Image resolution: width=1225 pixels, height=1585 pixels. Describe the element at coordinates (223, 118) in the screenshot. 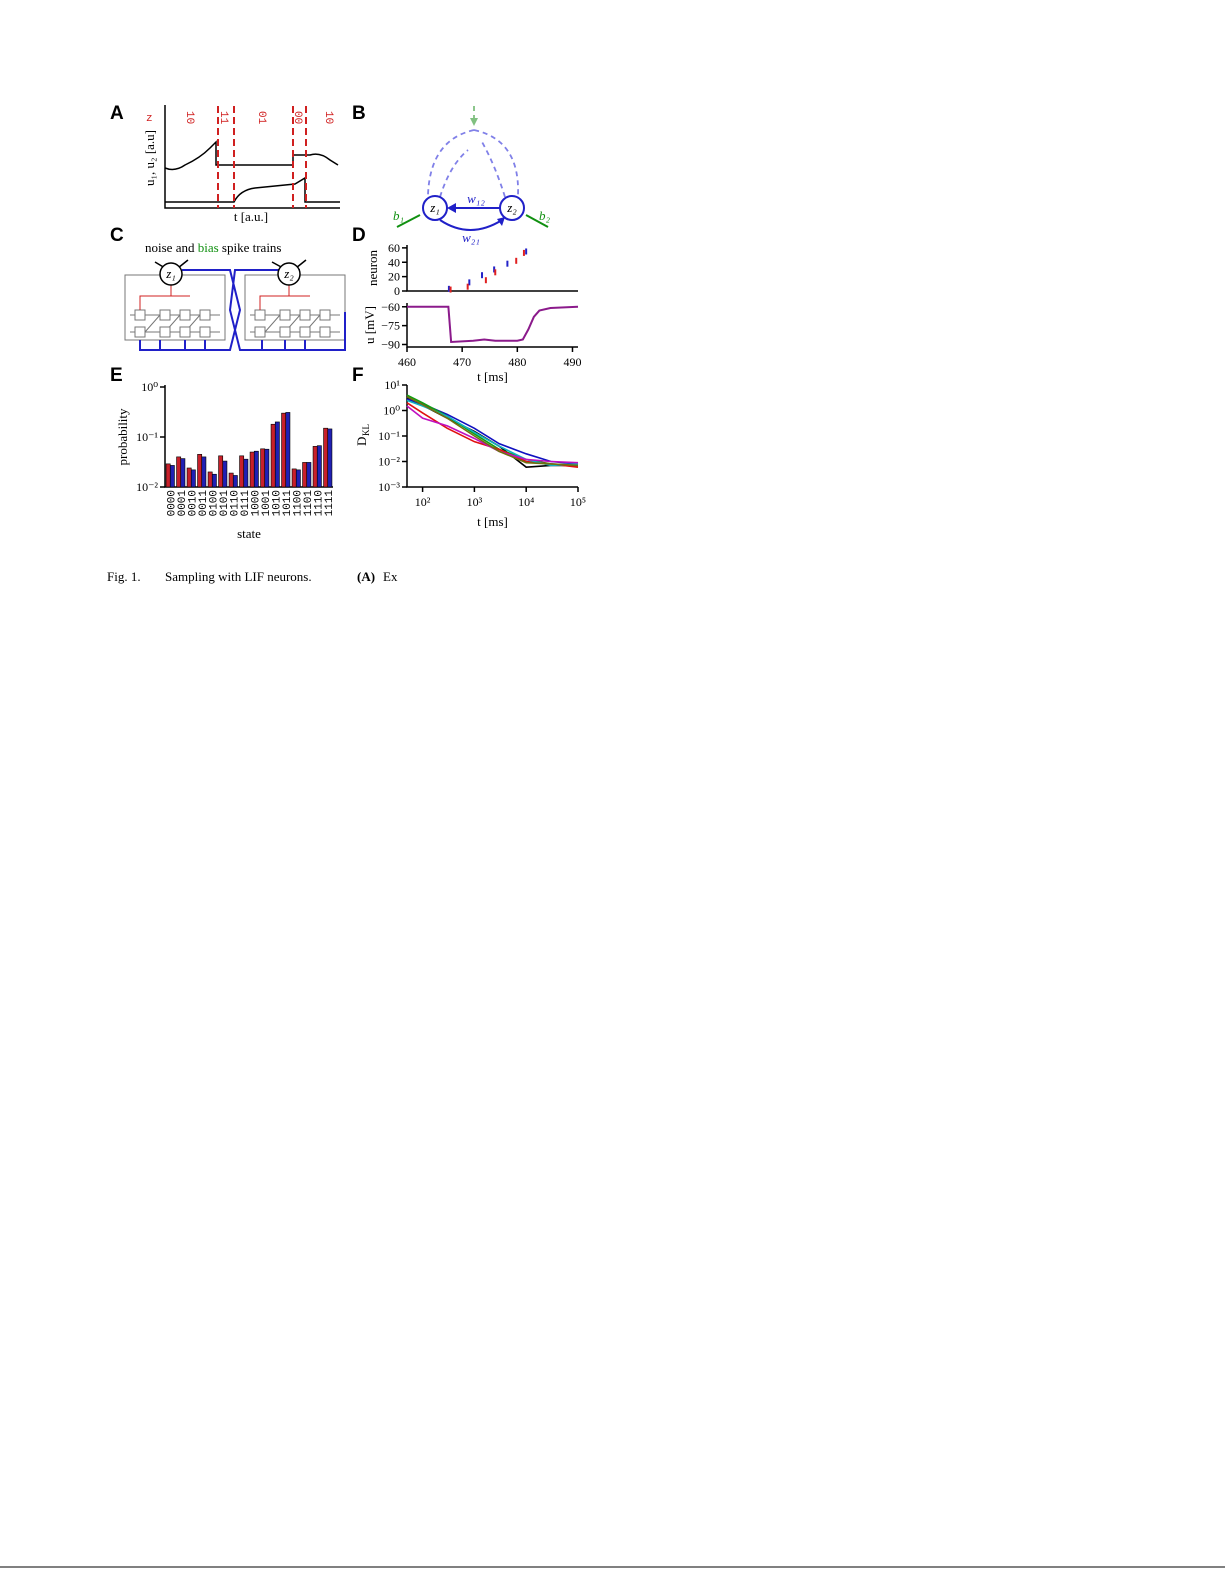

I see `state: 11` at that location.